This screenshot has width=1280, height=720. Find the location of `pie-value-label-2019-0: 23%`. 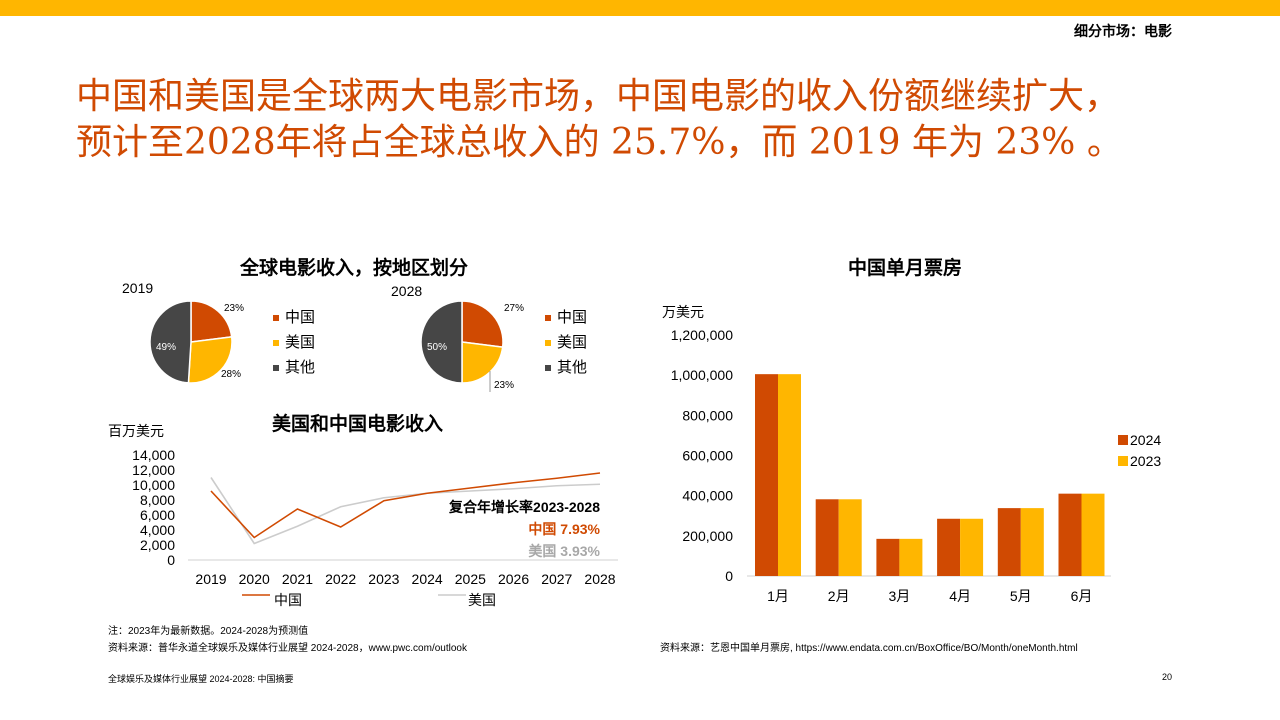

pie-value-label-2019-0: 23% is located at coordinates (234, 308).